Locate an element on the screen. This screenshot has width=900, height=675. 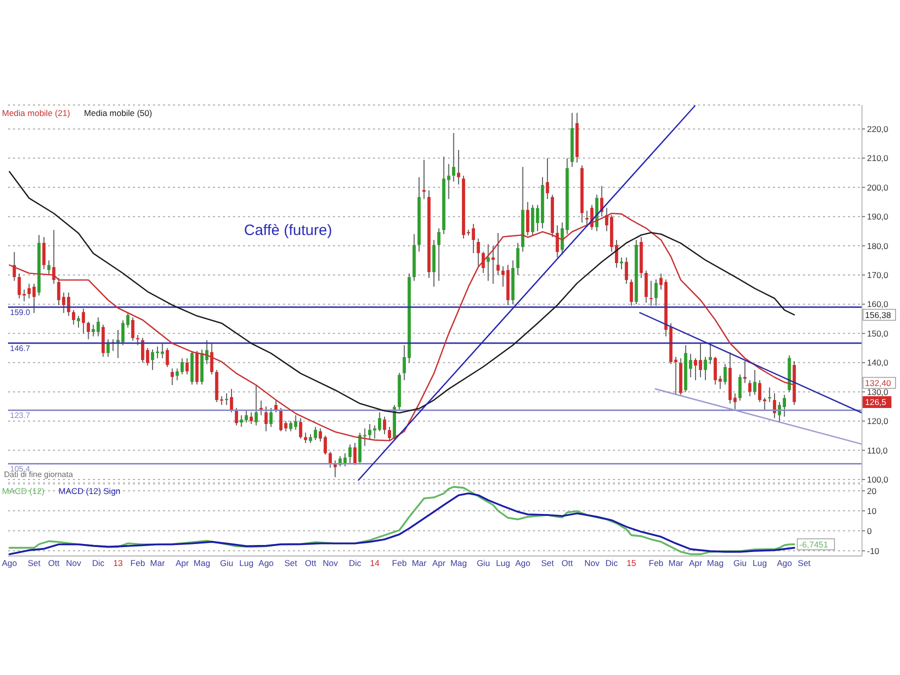
y-tick-label: 150,0 is located at coordinates (878, 333).